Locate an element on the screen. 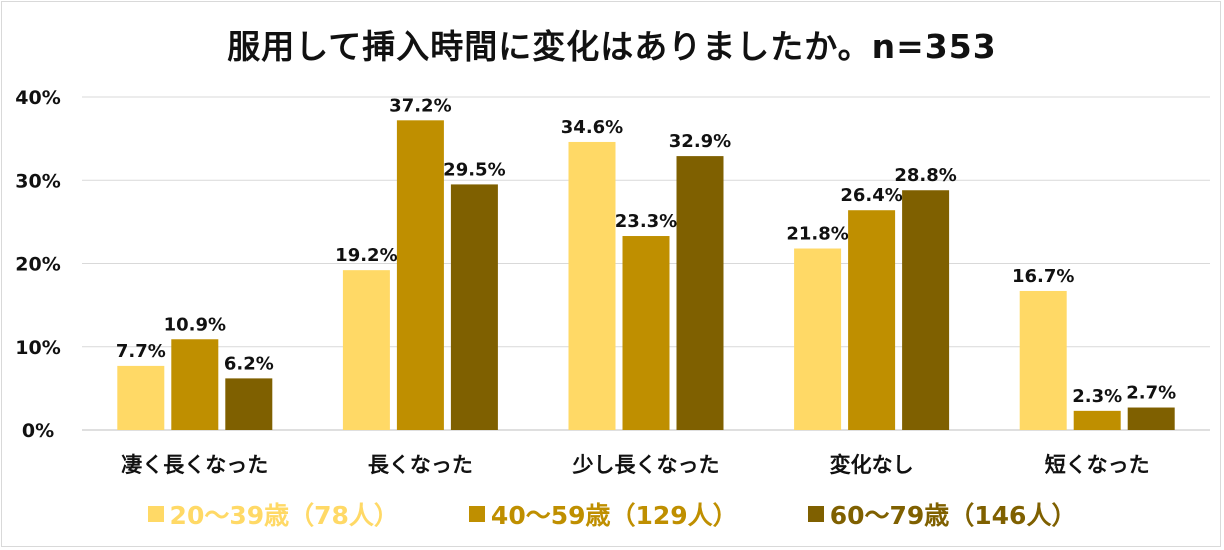 The height and width of the screenshot is (550, 1224). data-label: 2.7% is located at coordinates (1151, 393).